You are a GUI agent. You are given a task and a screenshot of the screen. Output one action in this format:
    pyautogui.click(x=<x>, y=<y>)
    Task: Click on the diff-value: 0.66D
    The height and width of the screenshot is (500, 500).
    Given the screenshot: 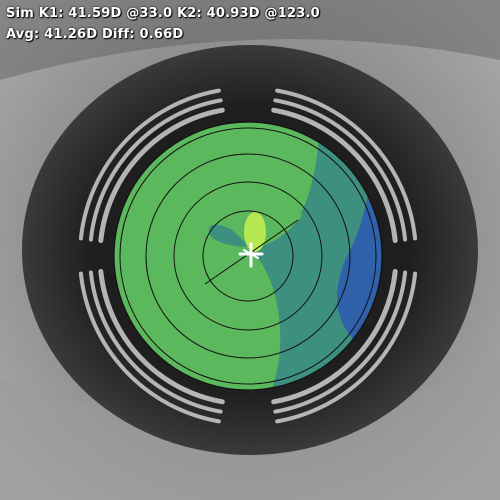 What is the action you would take?
    pyautogui.click(x=161, y=34)
    